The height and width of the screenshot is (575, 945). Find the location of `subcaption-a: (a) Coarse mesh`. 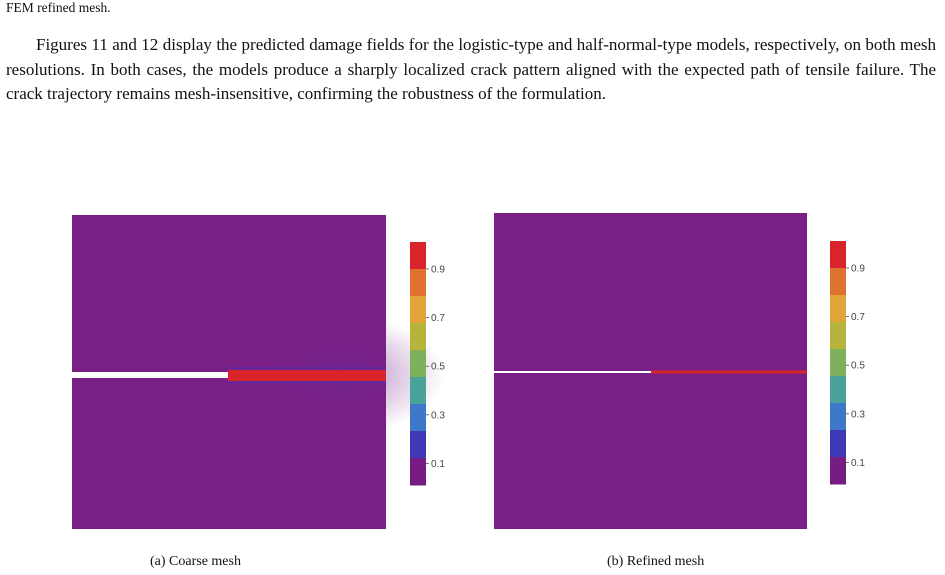

subcaption-a: (a) Coarse mesh is located at coordinates (195, 561).